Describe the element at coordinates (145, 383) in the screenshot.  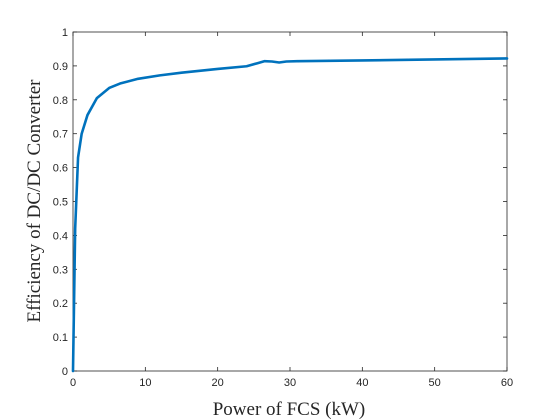
I see `x-tick-label: 10` at that location.